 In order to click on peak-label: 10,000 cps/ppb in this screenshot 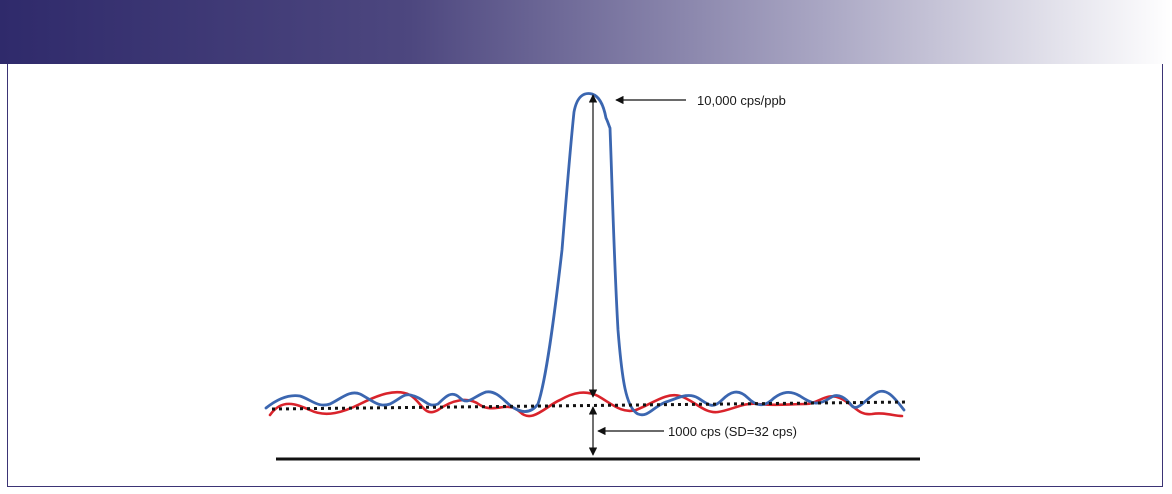, I will do `click(741, 100)`.